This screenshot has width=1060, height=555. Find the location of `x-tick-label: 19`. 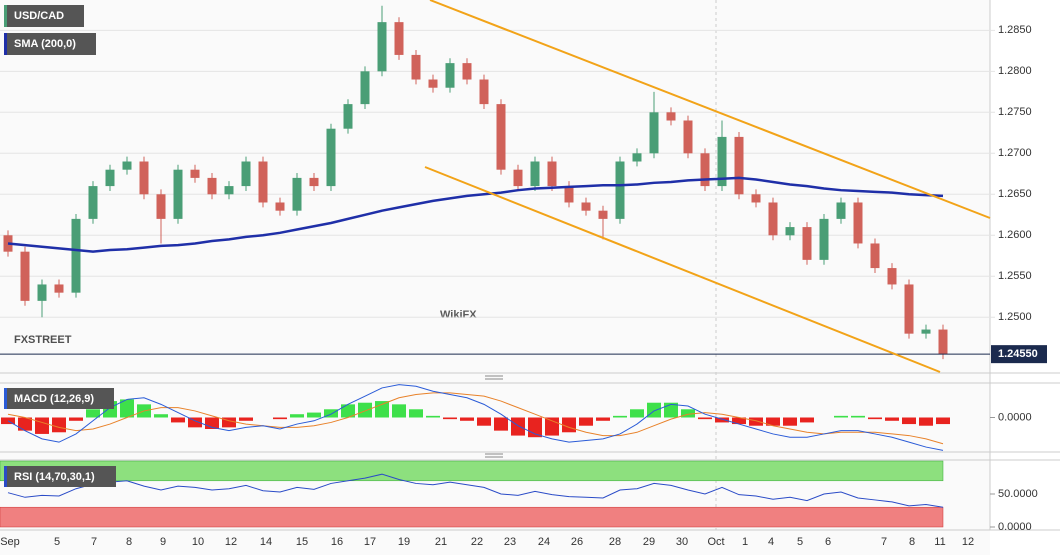

x-tick-label: 19 is located at coordinates (404, 542).